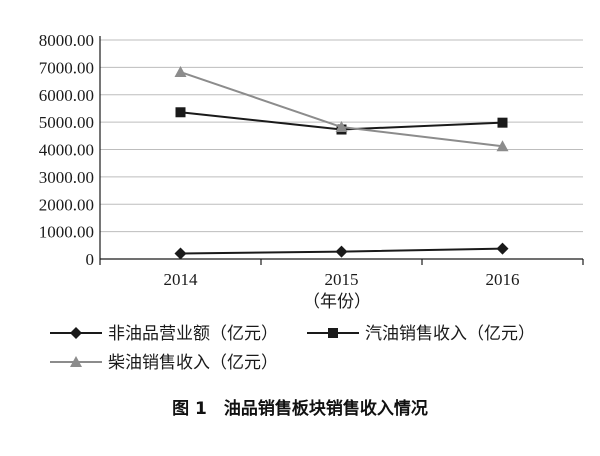 The image size is (600, 456). Describe the element at coordinates (66, 122) in the screenshot. I see `y-tick-label: 5000.00` at that location.